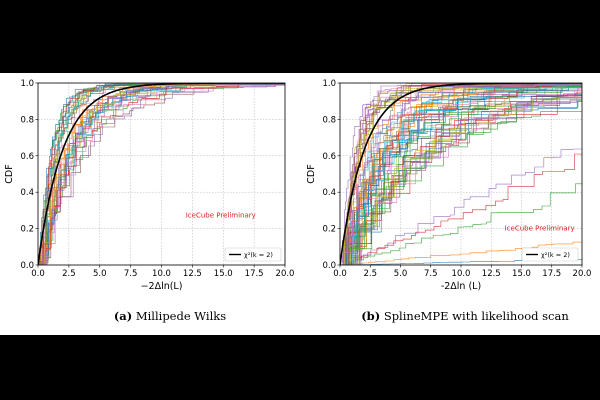 This screenshot has width=600, height=400. What do you see at coordinates (461, 274) in the screenshot?
I see `x-tick-label: 10.0` at bounding box center [461, 274].